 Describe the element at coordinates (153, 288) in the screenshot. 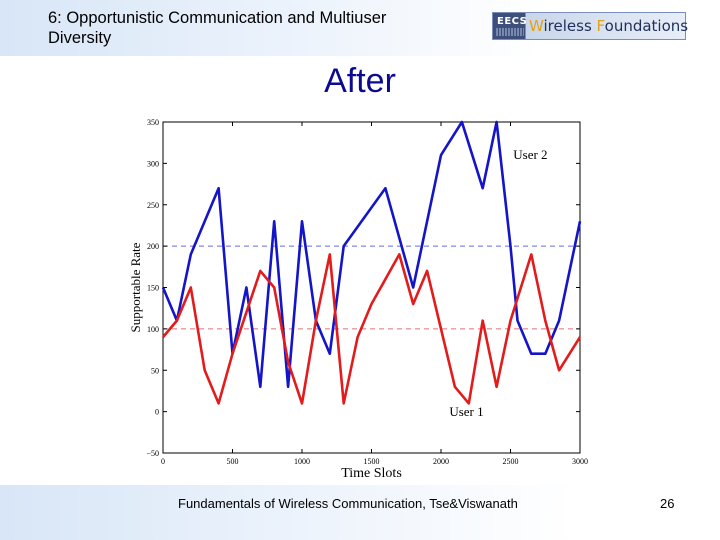

I see `y-tick-label: 150` at that location.